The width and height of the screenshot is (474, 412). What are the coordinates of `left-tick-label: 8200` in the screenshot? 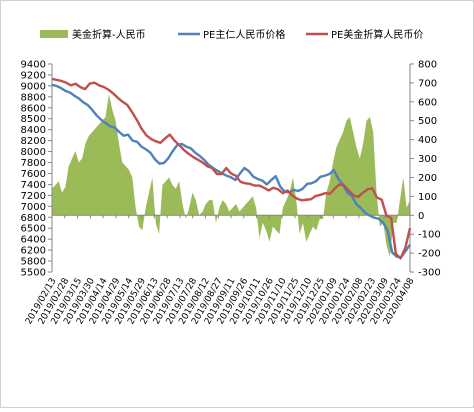 It's located at (33, 141).